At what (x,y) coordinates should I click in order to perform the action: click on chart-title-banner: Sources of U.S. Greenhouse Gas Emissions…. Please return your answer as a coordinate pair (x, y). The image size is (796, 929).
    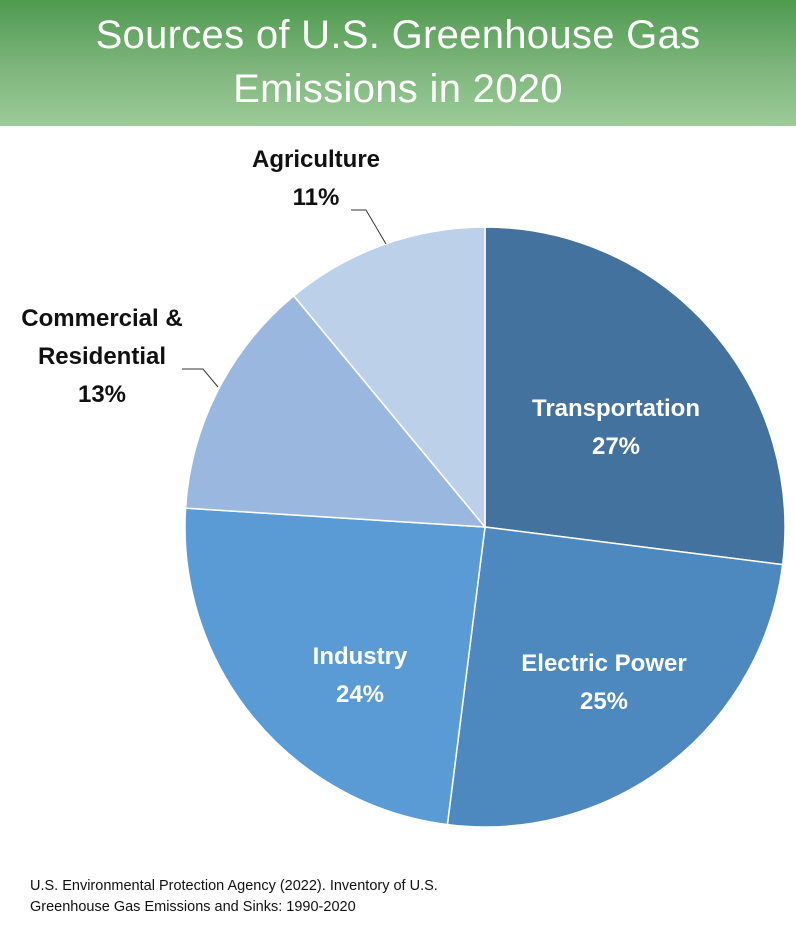
    Looking at the image, I should click on (398, 63).